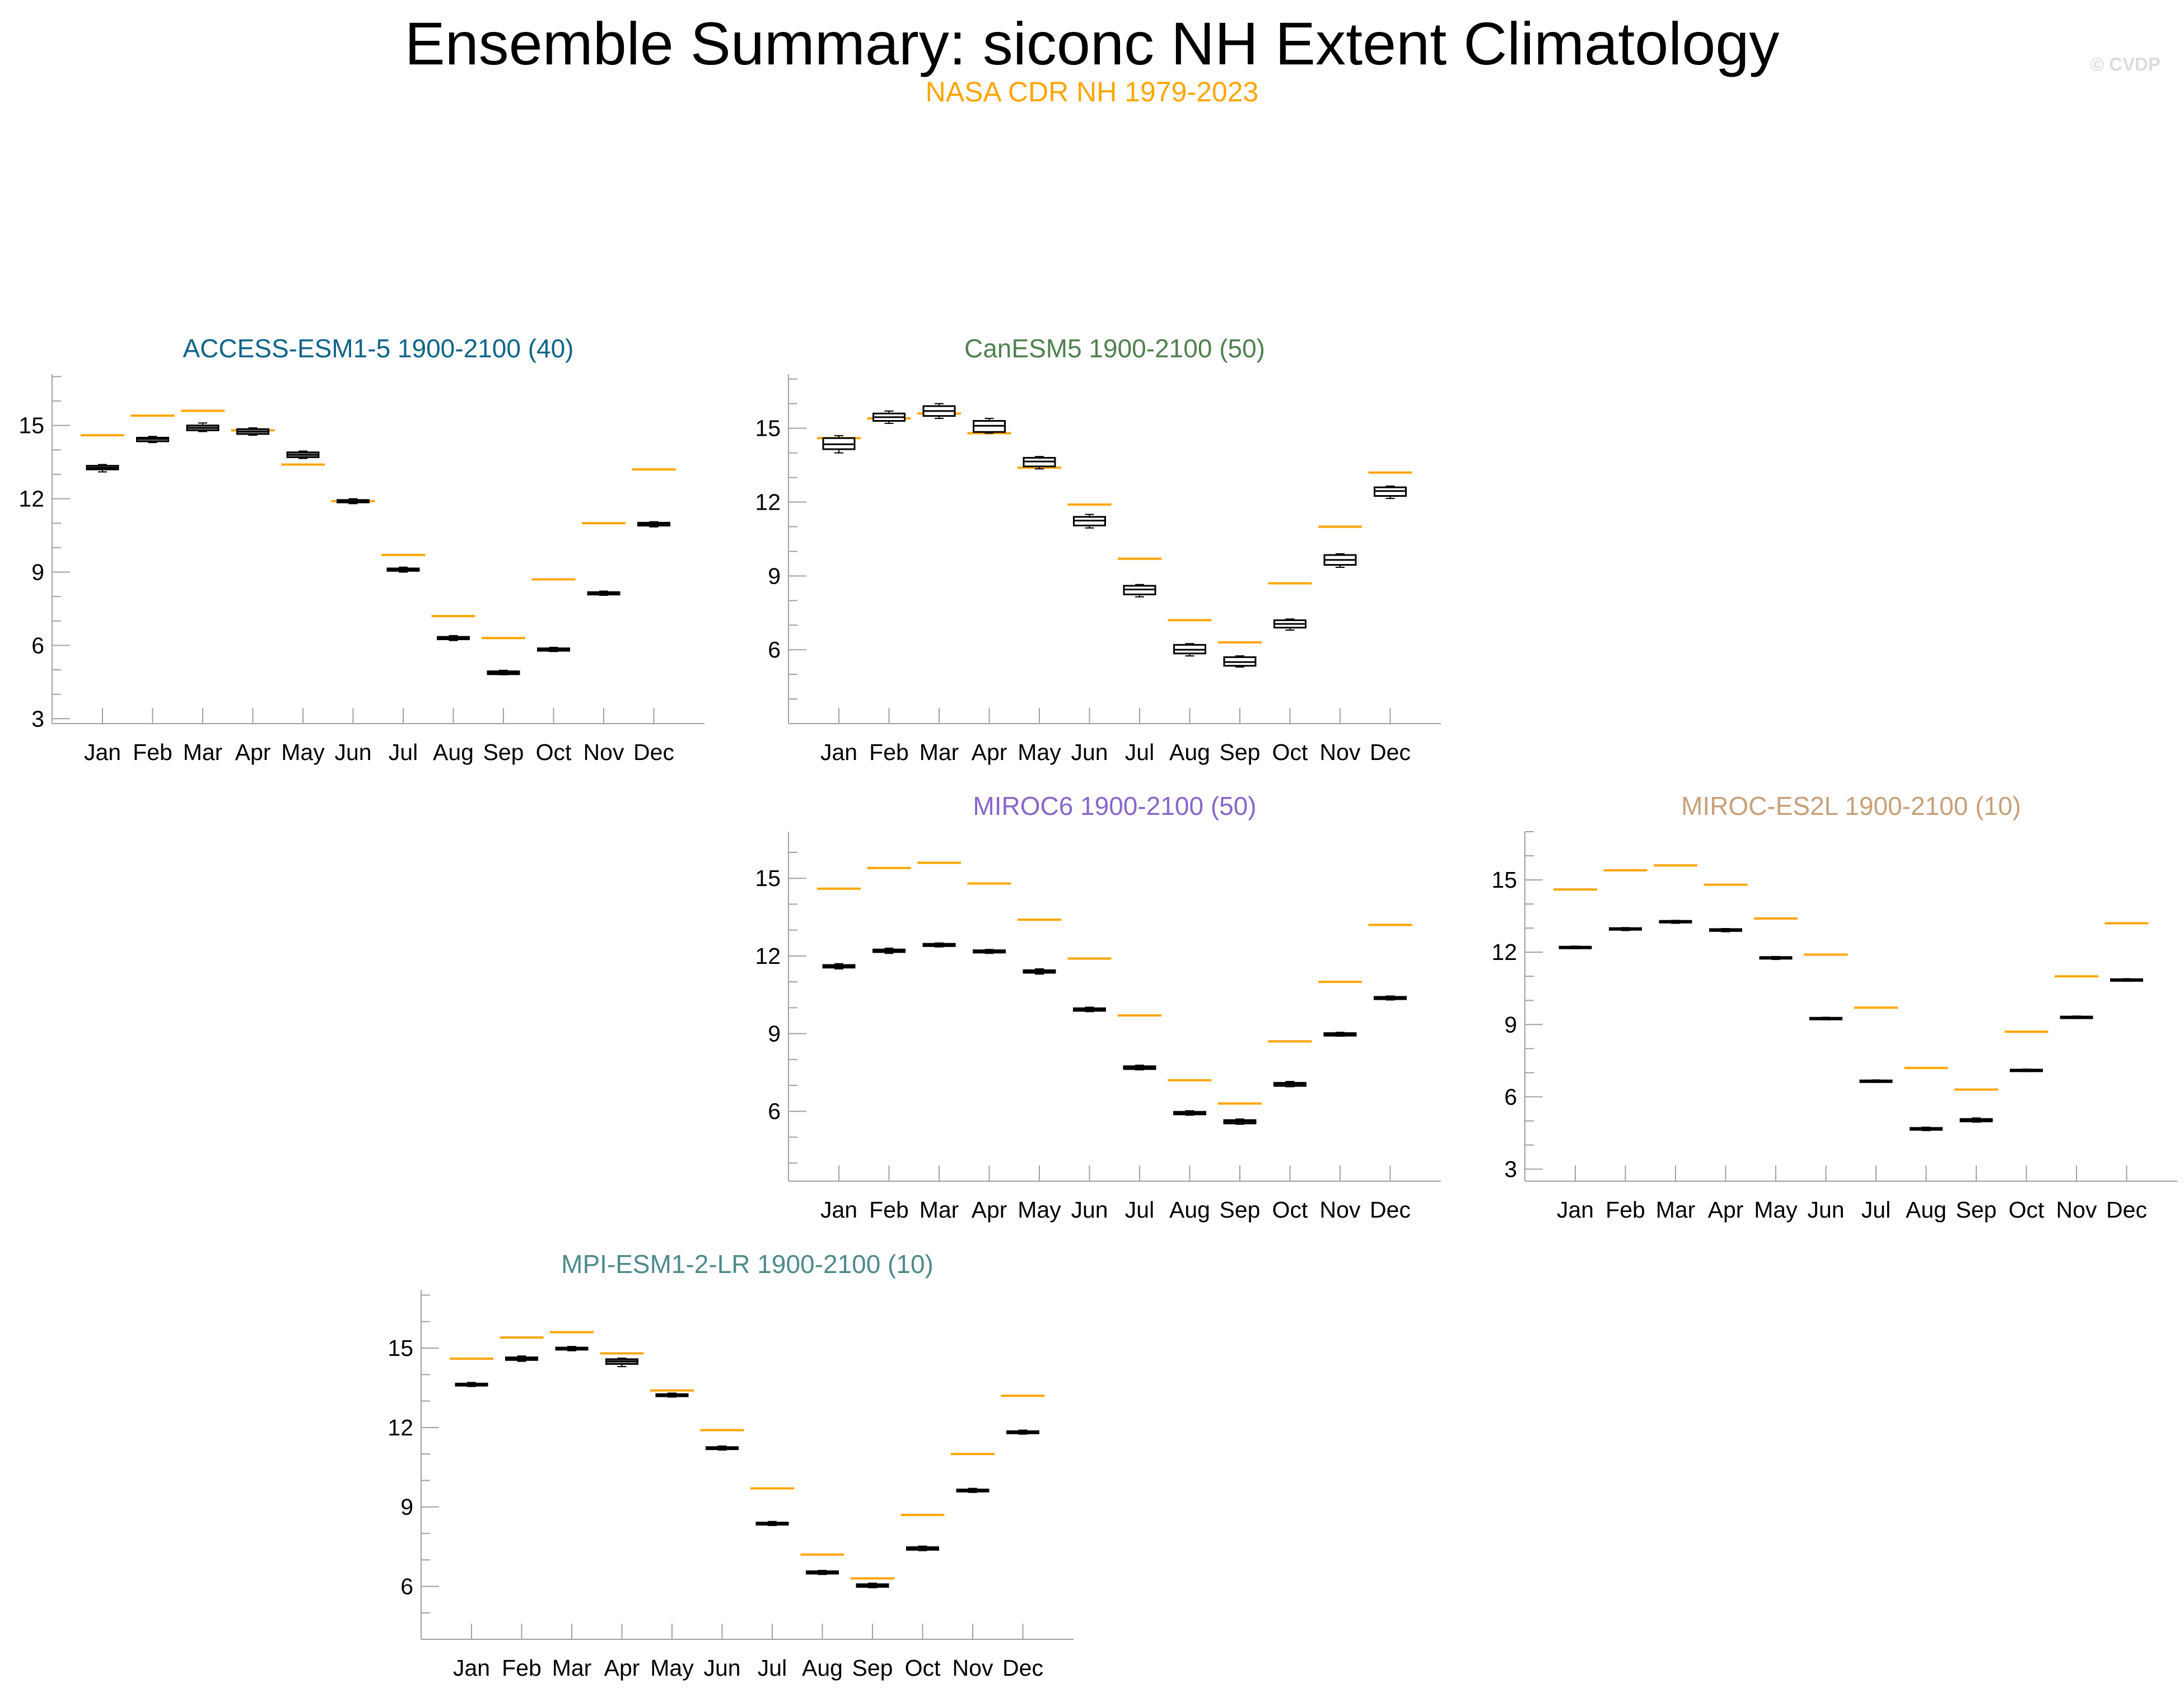 This screenshot has height=1697, width=2184. What do you see at coordinates (2125, 64) in the screenshot?
I see `cvdp-watermark: © CVDP` at bounding box center [2125, 64].